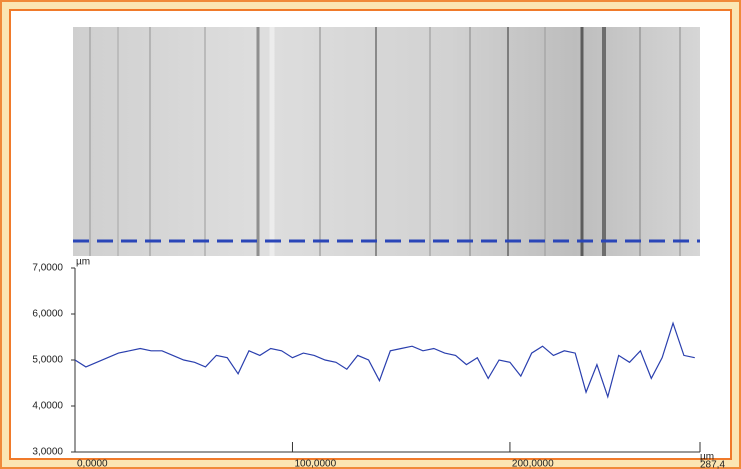 The height and width of the screenshot is (469, 741). What do you see at coordinates (92, 464) in the screenshot?
I see `x-tick-label: 0,0000` at bounding box center [92, 464].